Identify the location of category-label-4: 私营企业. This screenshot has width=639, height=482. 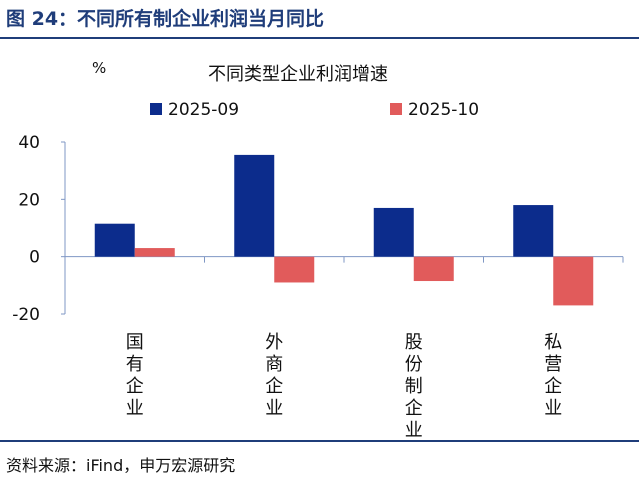
(553, 375).